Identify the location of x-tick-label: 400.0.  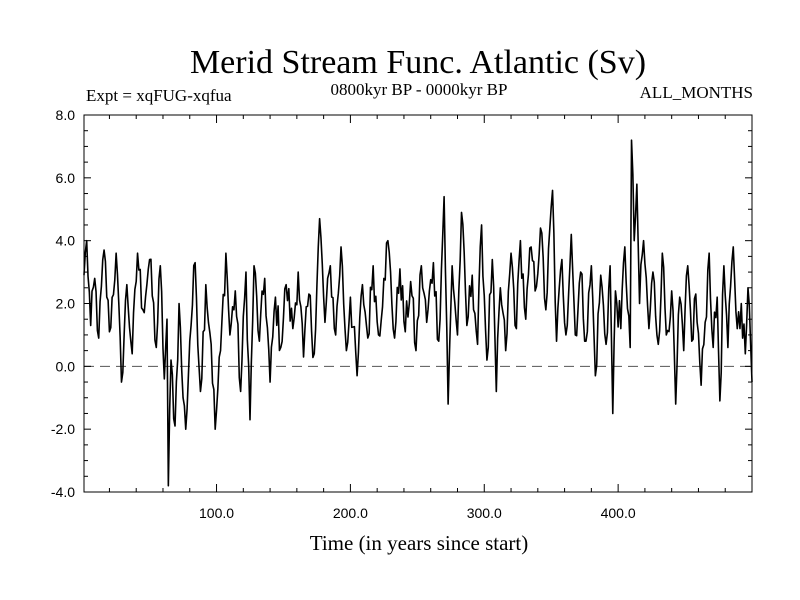
(618, 513).